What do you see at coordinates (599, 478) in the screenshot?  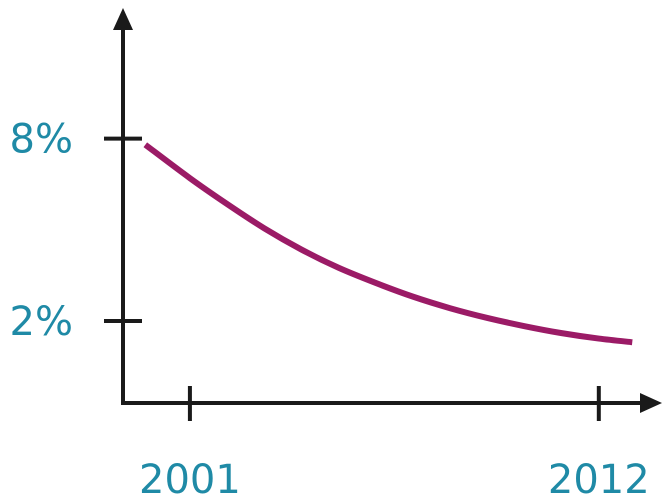 I see `x-tick-label: 2012` at bounding box center [599, 478].